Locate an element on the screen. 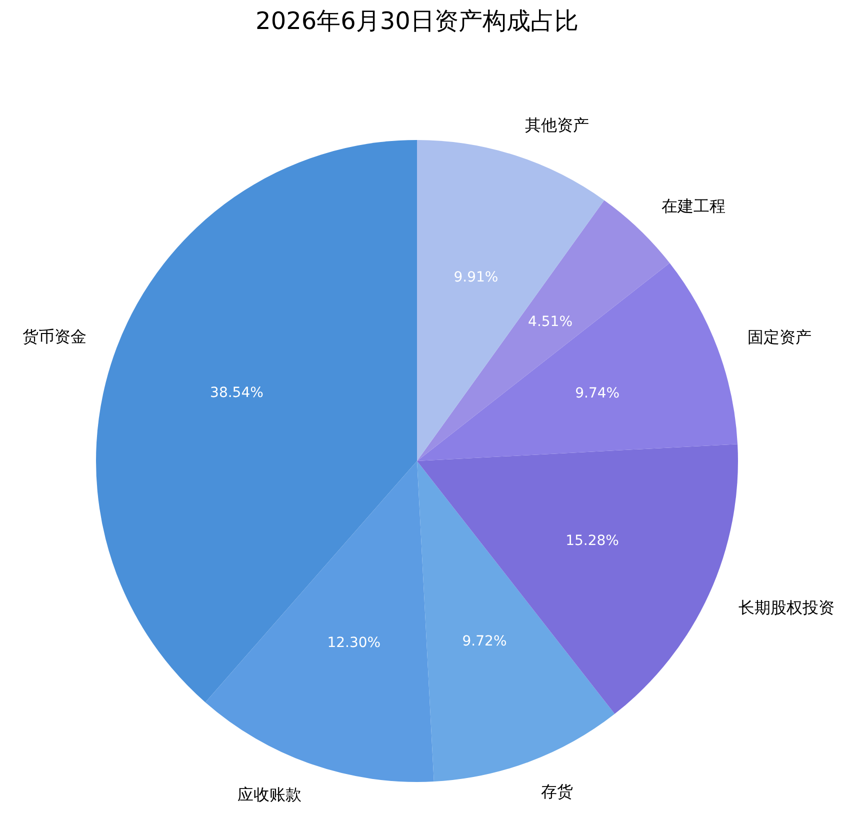 The width and height of the screenshot is (853, 819). data-label: 9.74% is located at coordinates (597, 393).